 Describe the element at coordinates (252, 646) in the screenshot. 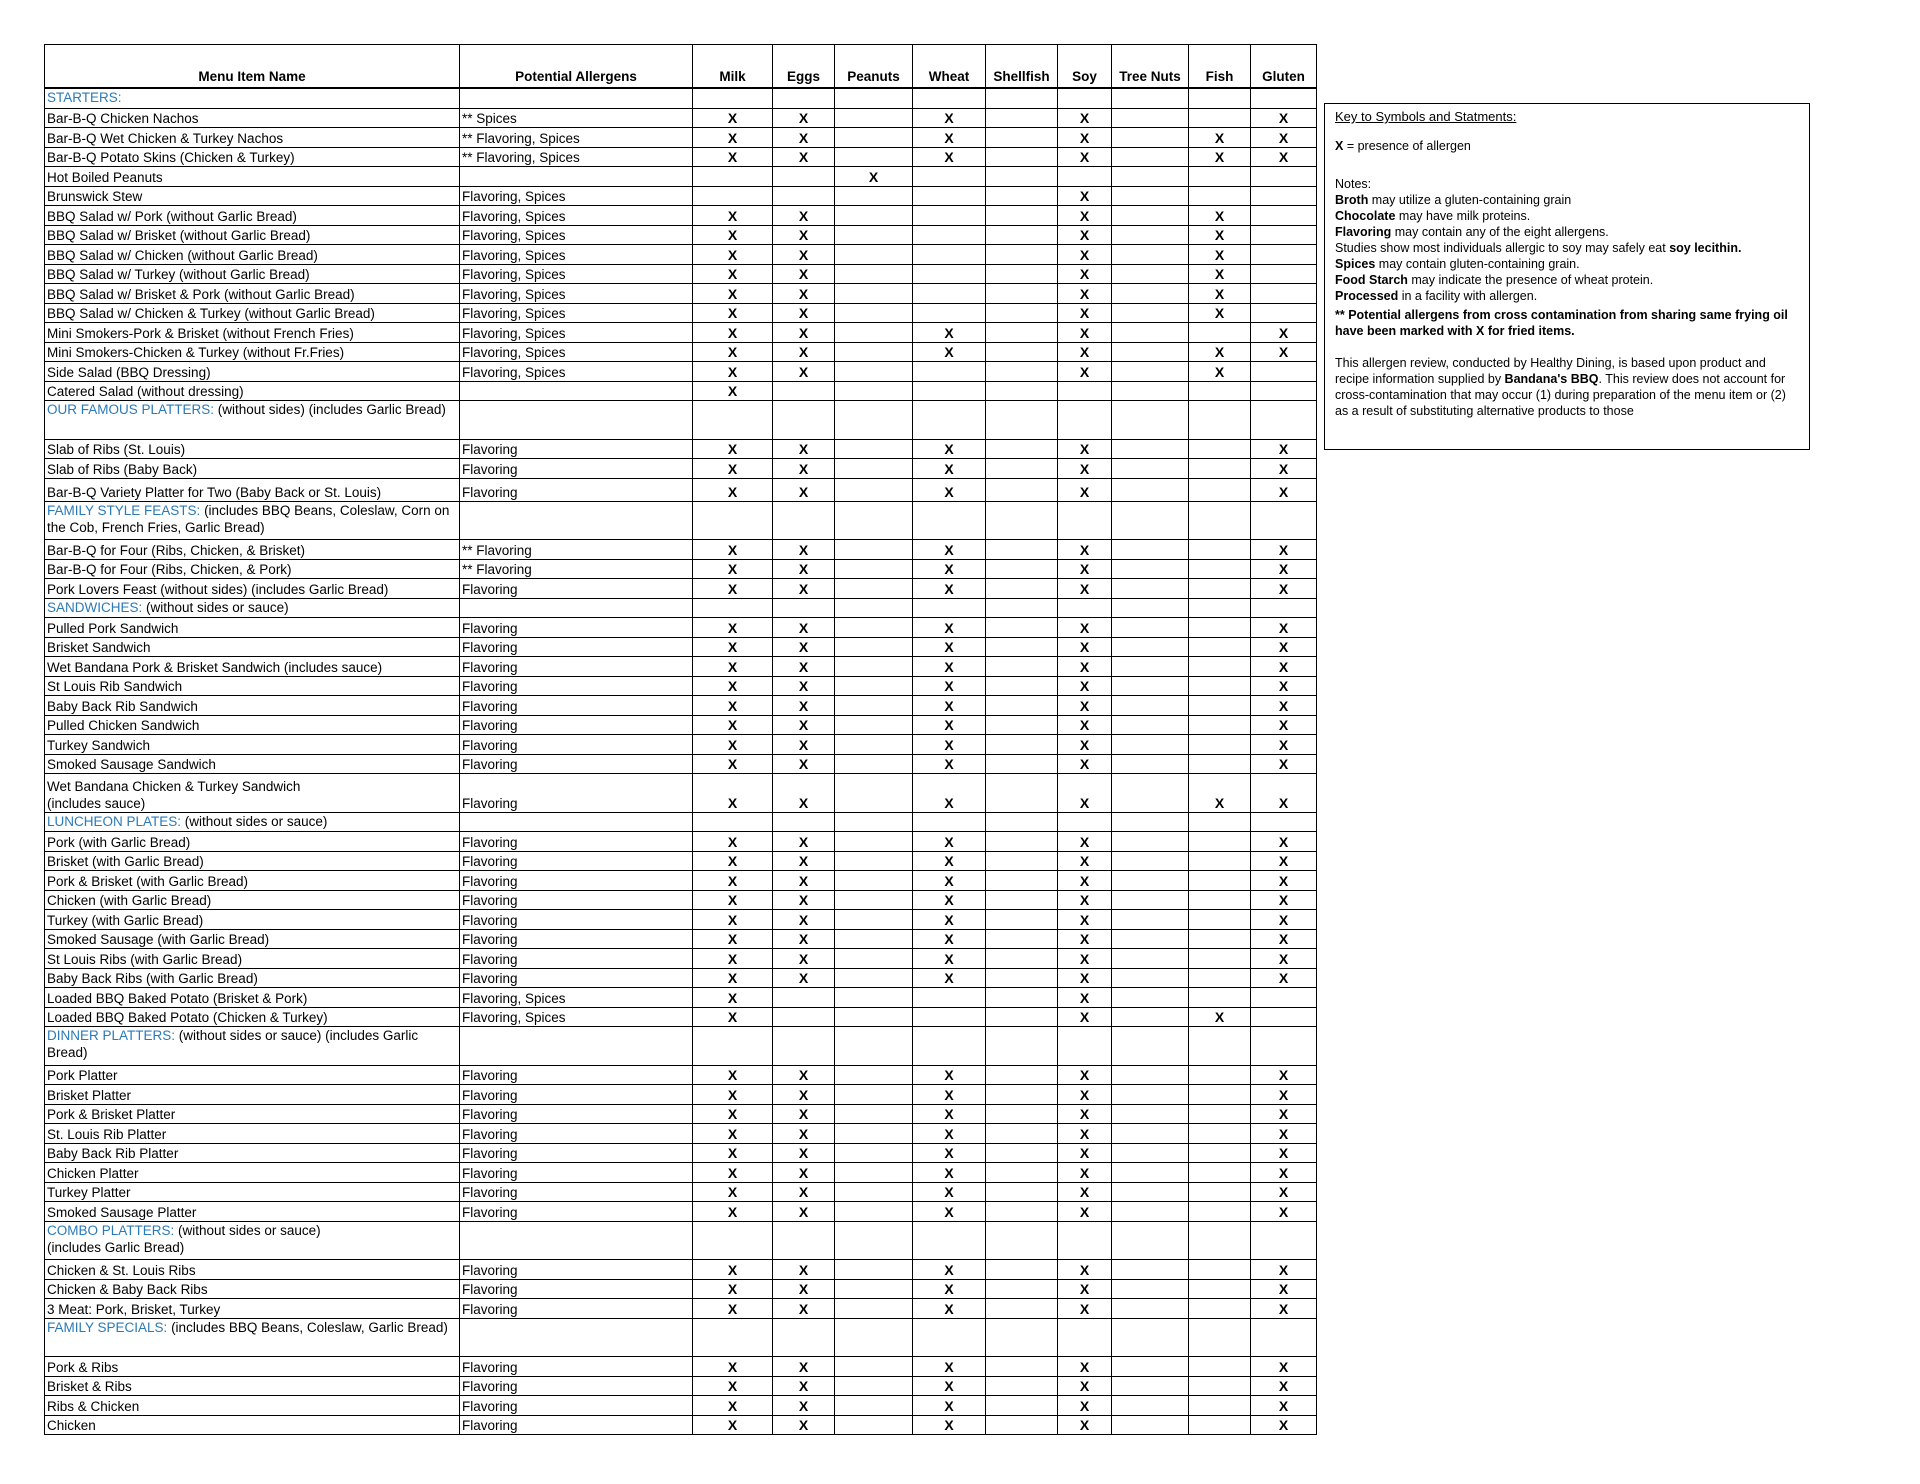

I see `menu-item-name: Brisket Sandwich` at that location.